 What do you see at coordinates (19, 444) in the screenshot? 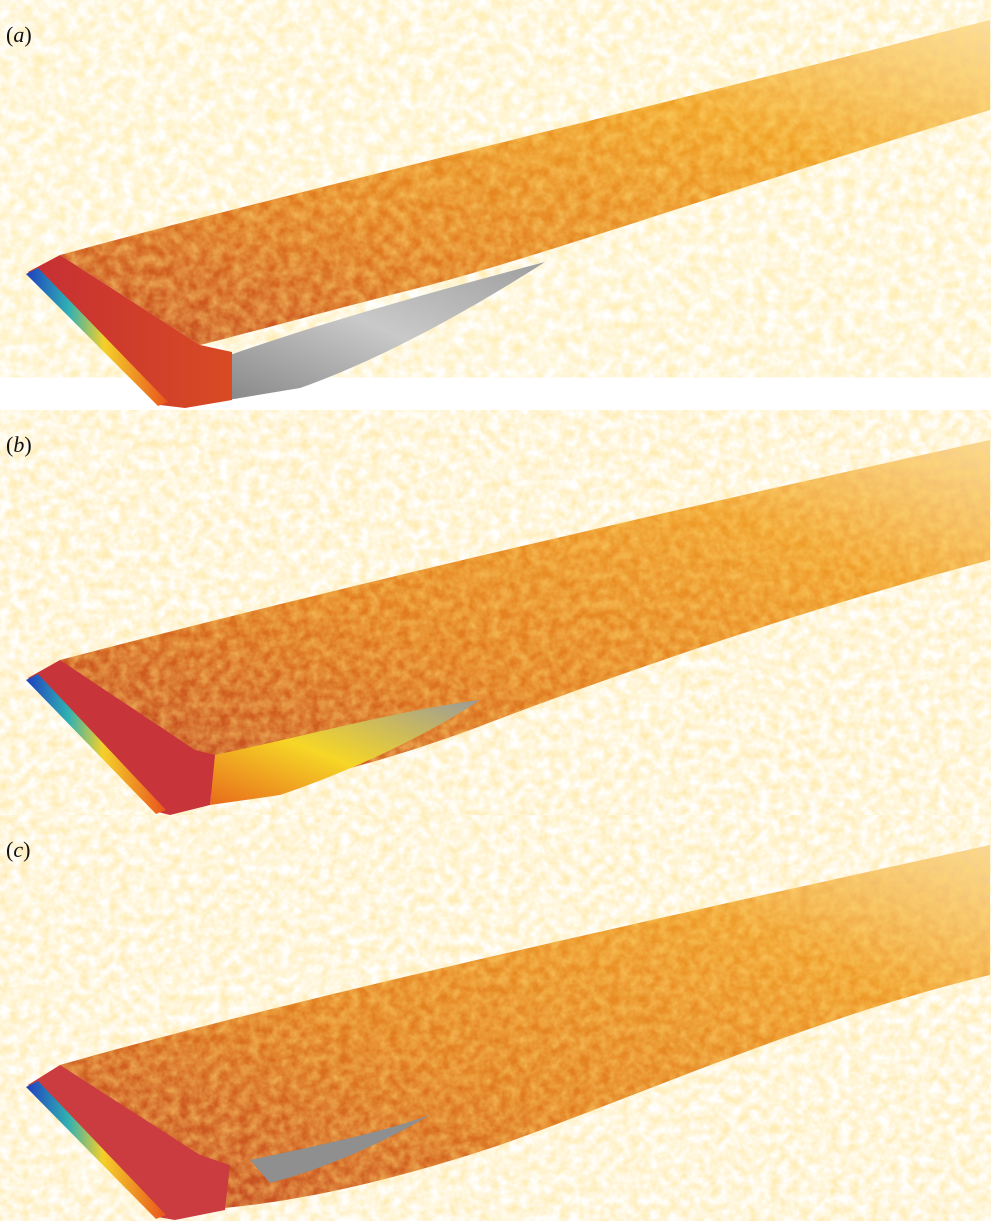
I see `panel-label-b: (b)` at bounding box center [19, 444].